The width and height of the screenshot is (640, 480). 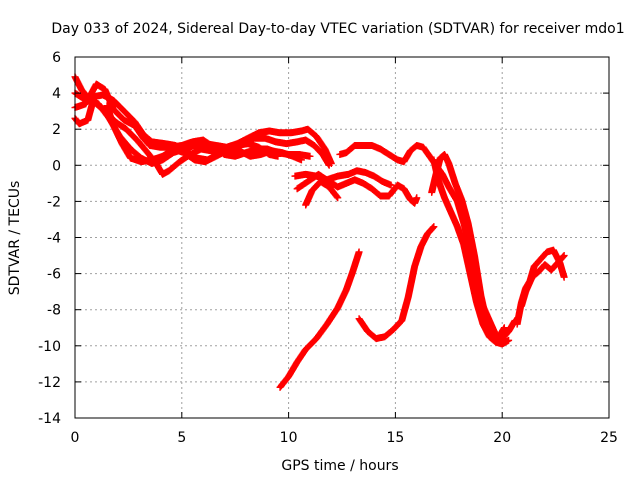 What do you see at coordinates (54, 239) in the screenshot?
I see `y-tick-label: -4` at bounding box center [54, 239].